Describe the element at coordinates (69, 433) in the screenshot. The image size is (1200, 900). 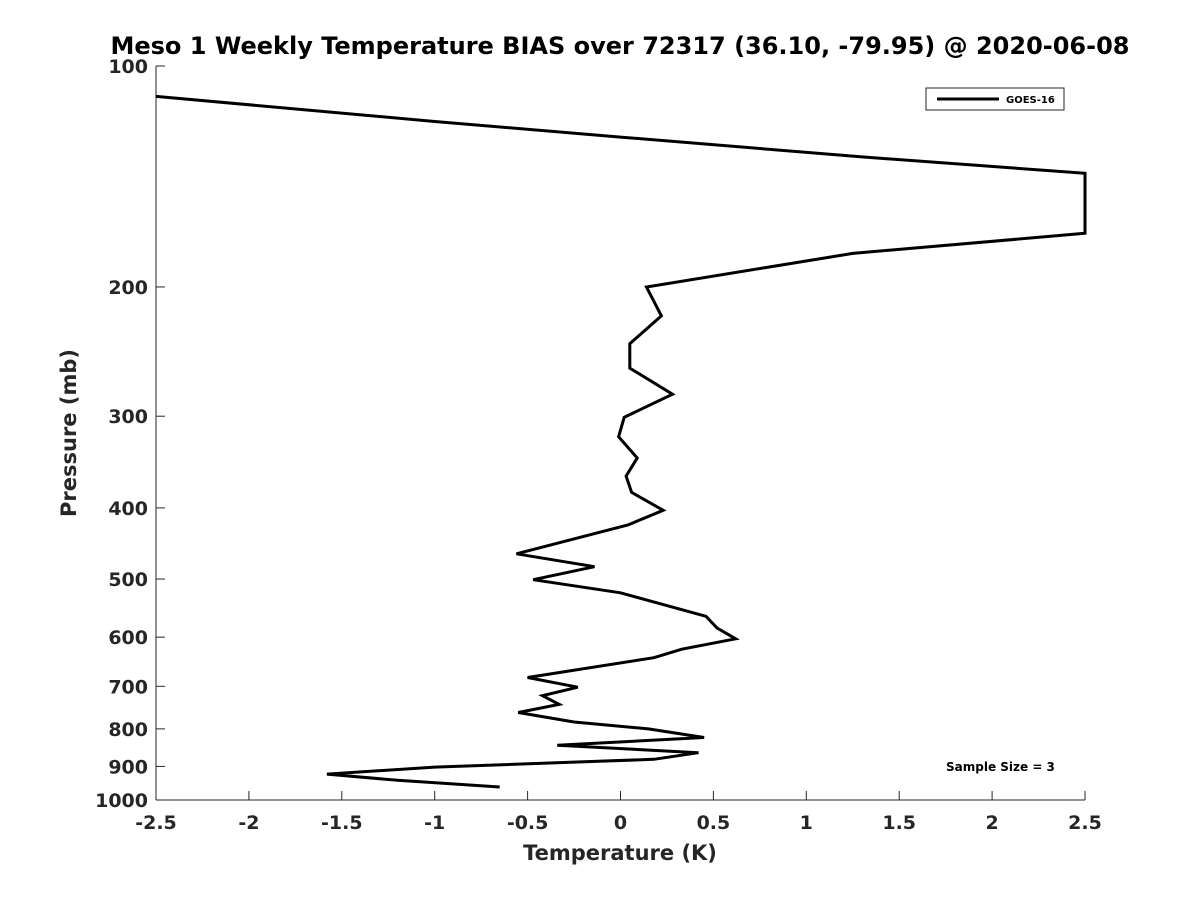
I see `y-axis-label: Pressure (mb)` at that location.